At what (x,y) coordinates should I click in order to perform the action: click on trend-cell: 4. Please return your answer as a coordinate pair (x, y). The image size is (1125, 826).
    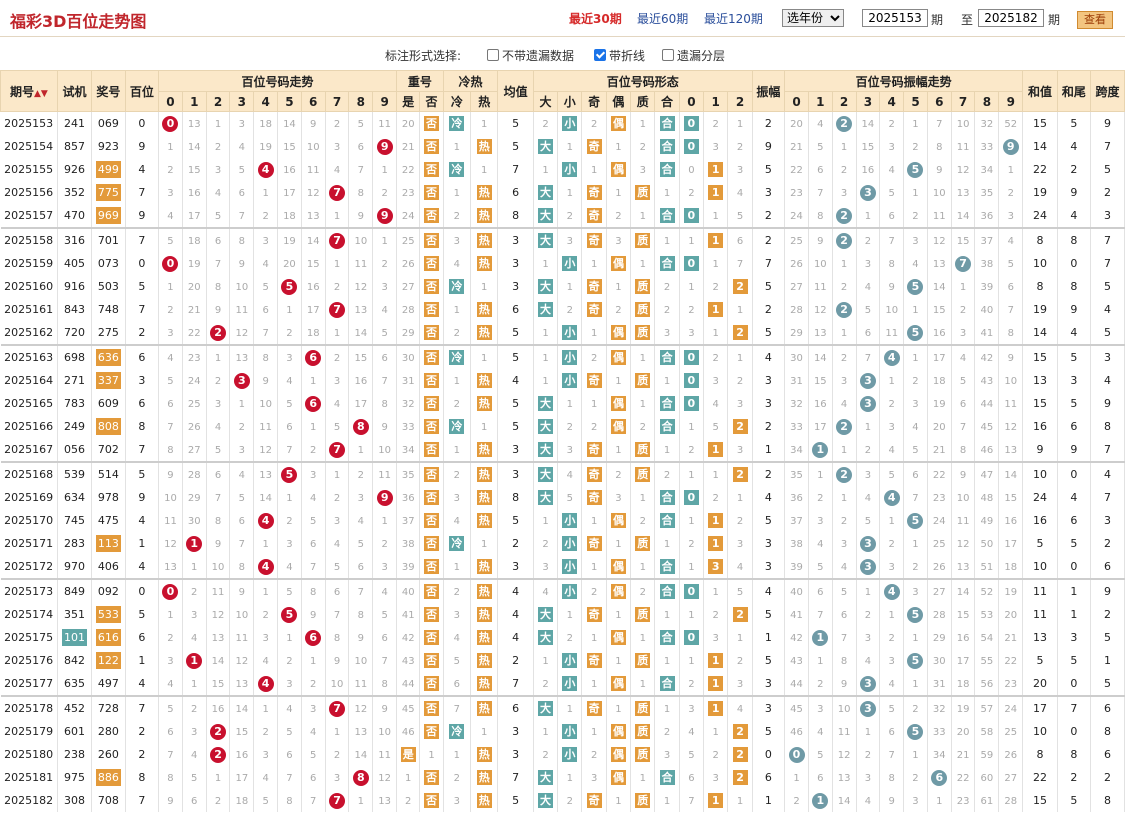
    Looking at the image, I should click on (266, 169).